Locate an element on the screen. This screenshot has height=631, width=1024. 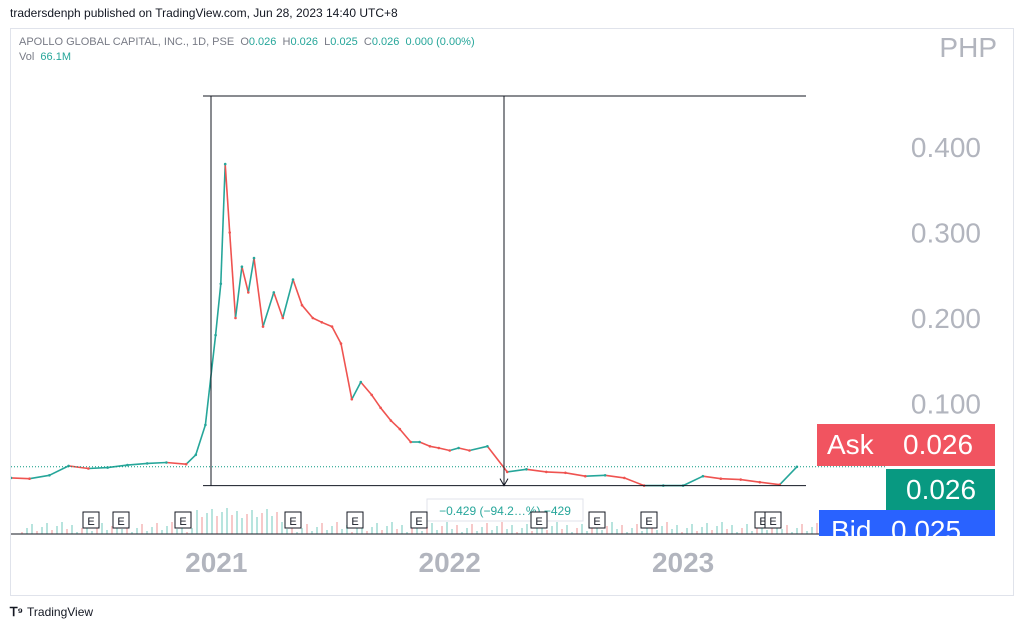
tradingview-footer: ꓔ⁹ TradingView is located at coordinates (51, 612).